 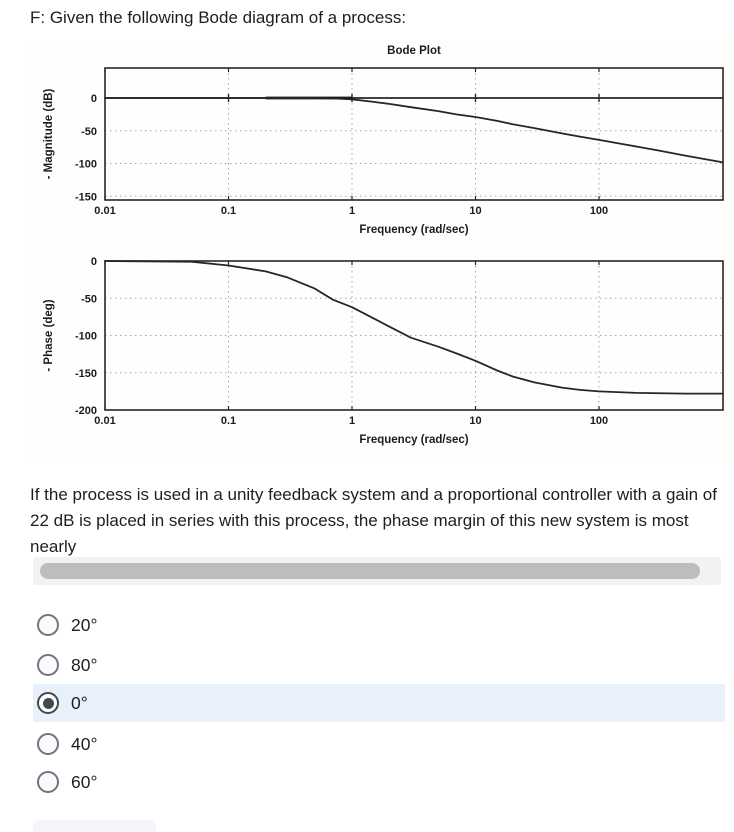 What do you see at coordinates (49, 133) in the screenshot?
I see `y-axis-label: - Magnitude (dB)` at bounding box center [49, 133].